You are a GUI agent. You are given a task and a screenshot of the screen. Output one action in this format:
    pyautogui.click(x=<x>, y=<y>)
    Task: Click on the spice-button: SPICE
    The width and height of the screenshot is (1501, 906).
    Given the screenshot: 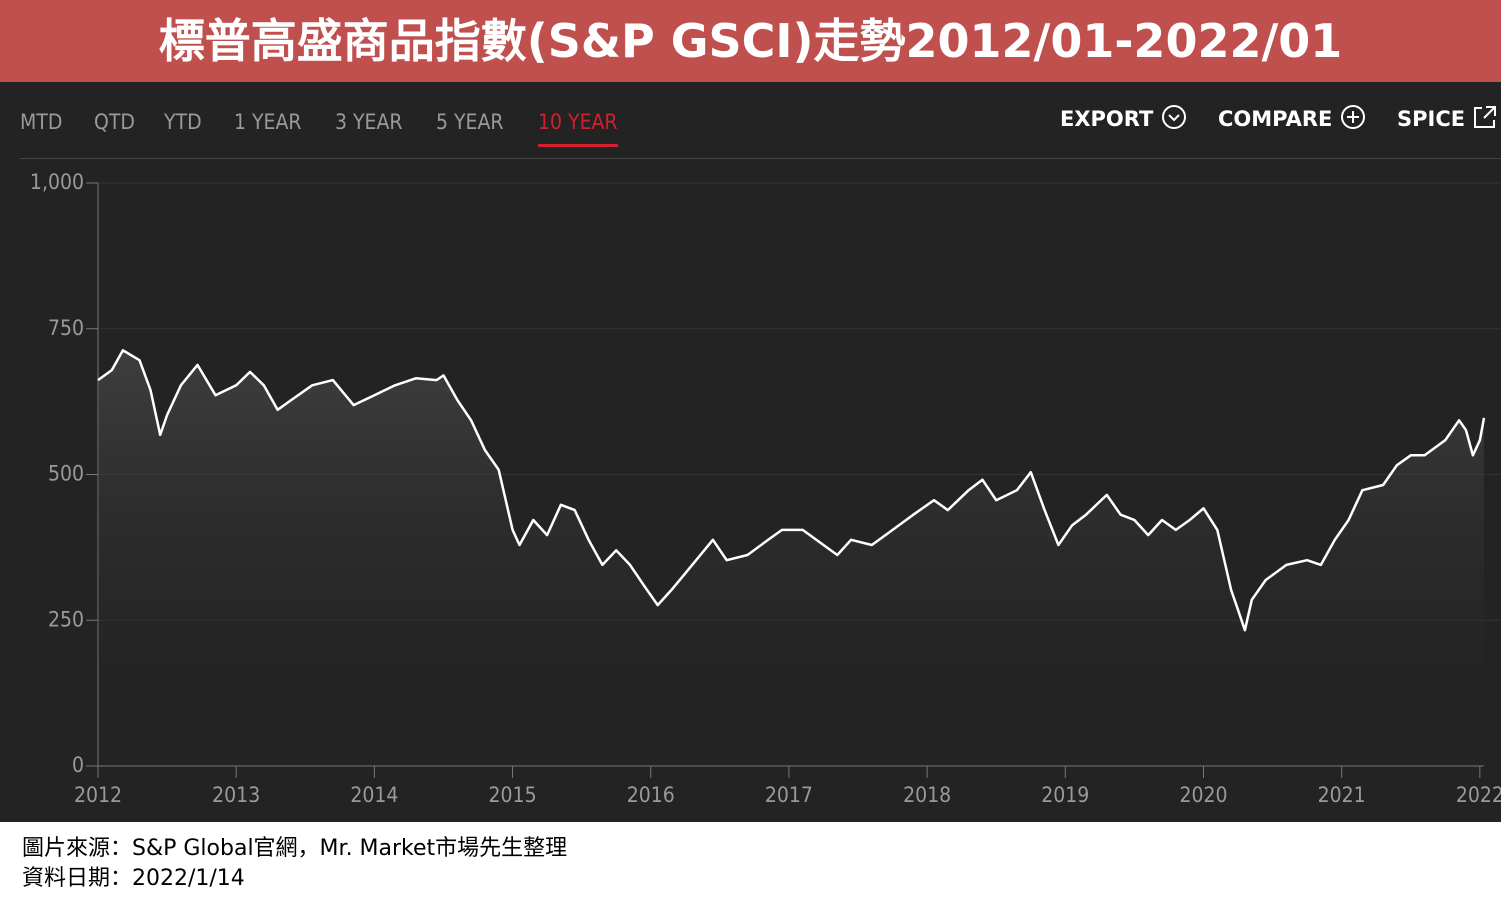 What is the action you would take?
    pyautogui.click(x=1447, y=117)
    